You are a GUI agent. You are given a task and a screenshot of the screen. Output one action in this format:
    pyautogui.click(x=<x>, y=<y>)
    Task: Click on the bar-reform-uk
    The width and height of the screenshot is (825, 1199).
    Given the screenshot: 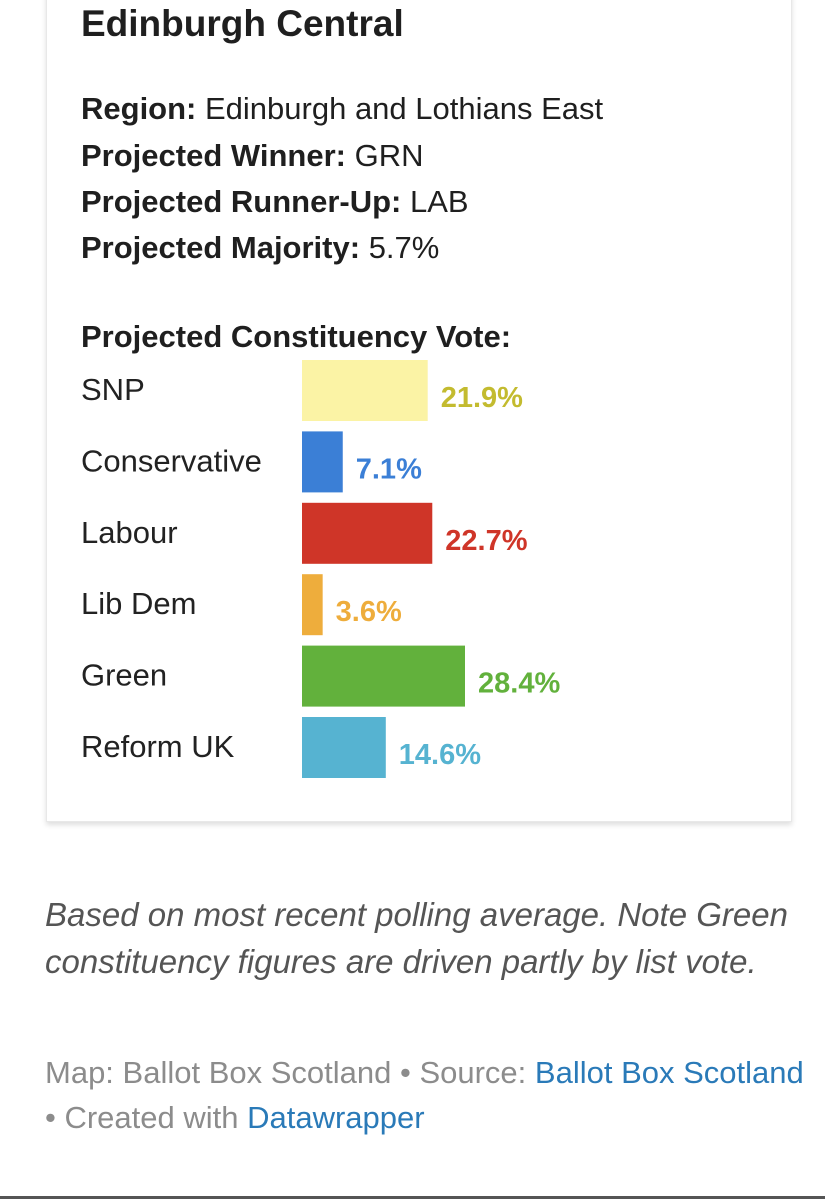 What is the action you would take?
    pyautogui.click(x=344, y=747)
    